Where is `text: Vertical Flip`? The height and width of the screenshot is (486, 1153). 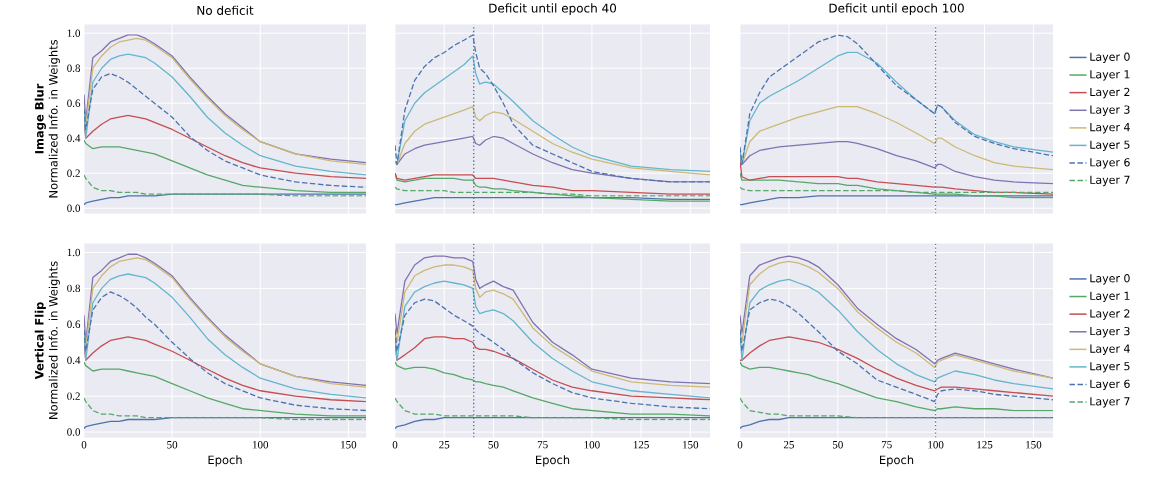 text: Vertical Flip is located at coordinates (40, 340).